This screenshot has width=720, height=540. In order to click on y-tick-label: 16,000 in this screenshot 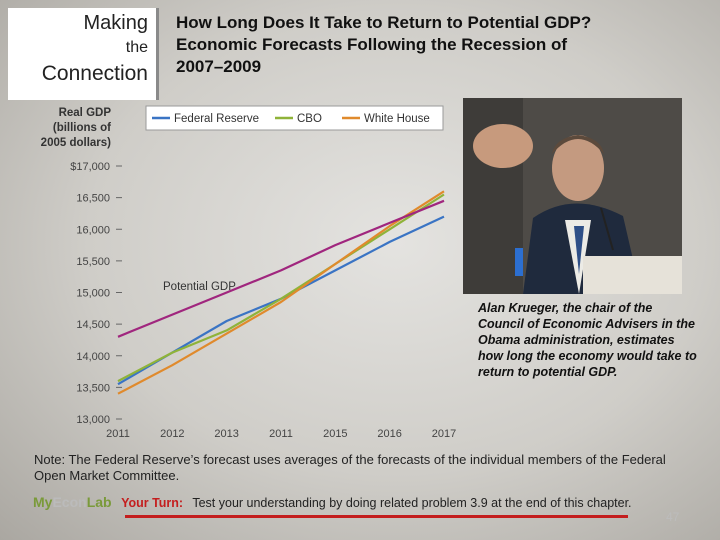, I will do `click(93, 230)`.